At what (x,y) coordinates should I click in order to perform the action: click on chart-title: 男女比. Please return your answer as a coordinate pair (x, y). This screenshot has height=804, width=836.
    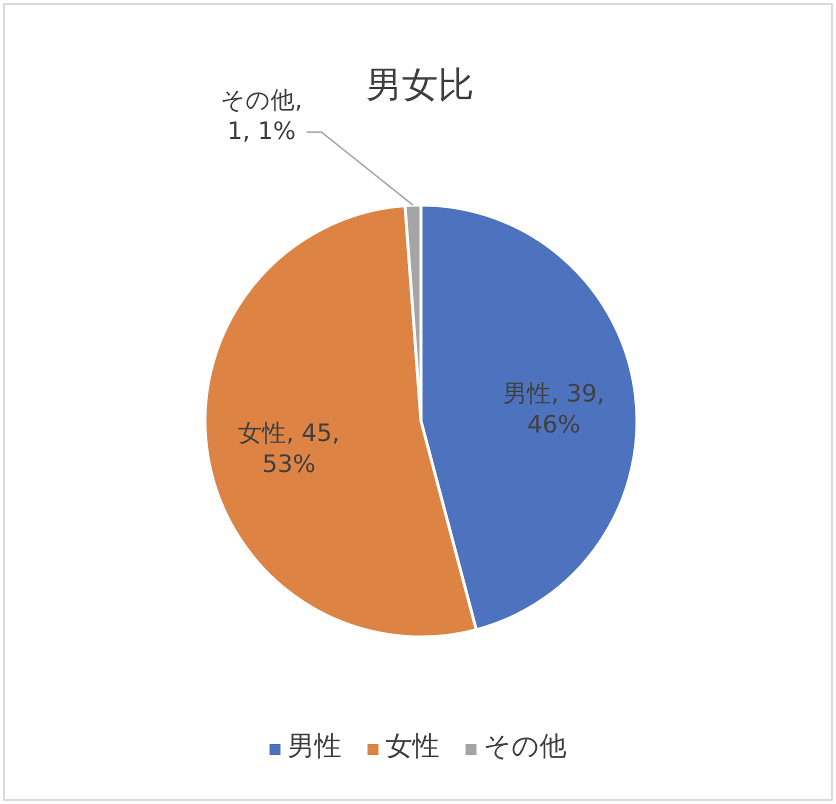
    Looking at the image, I should click on (420, 85).